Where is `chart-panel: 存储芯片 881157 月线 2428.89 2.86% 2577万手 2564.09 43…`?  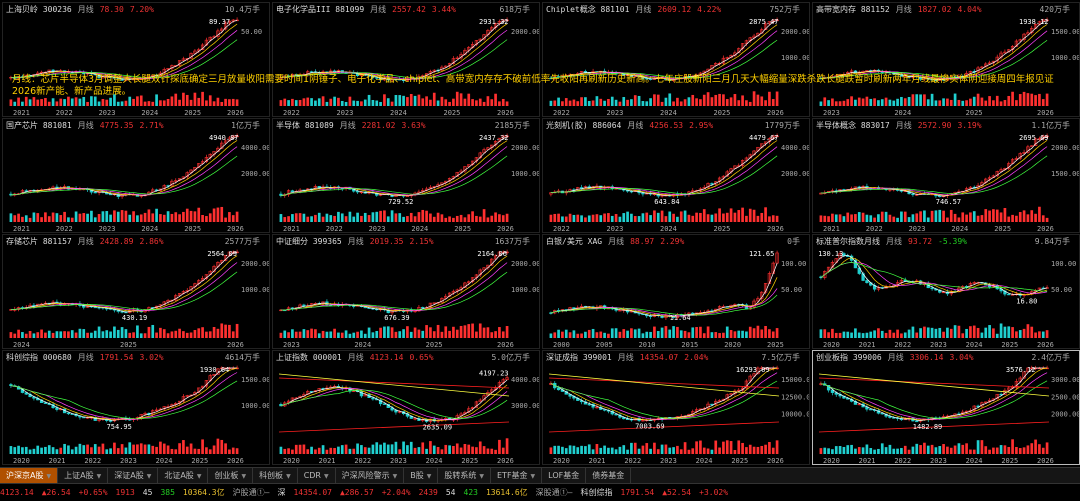
chart-panel: 存储芯片 881157 月线 2428.89 2.86% 2577万手 2564.09 43… is located at coordinates (136, 291).